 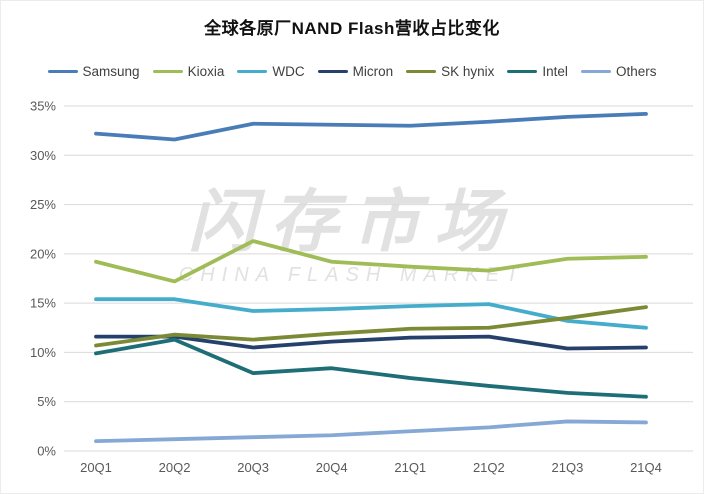 I want to click on legend-label-kioxia: Kioxia, so click(x=206, y=71).